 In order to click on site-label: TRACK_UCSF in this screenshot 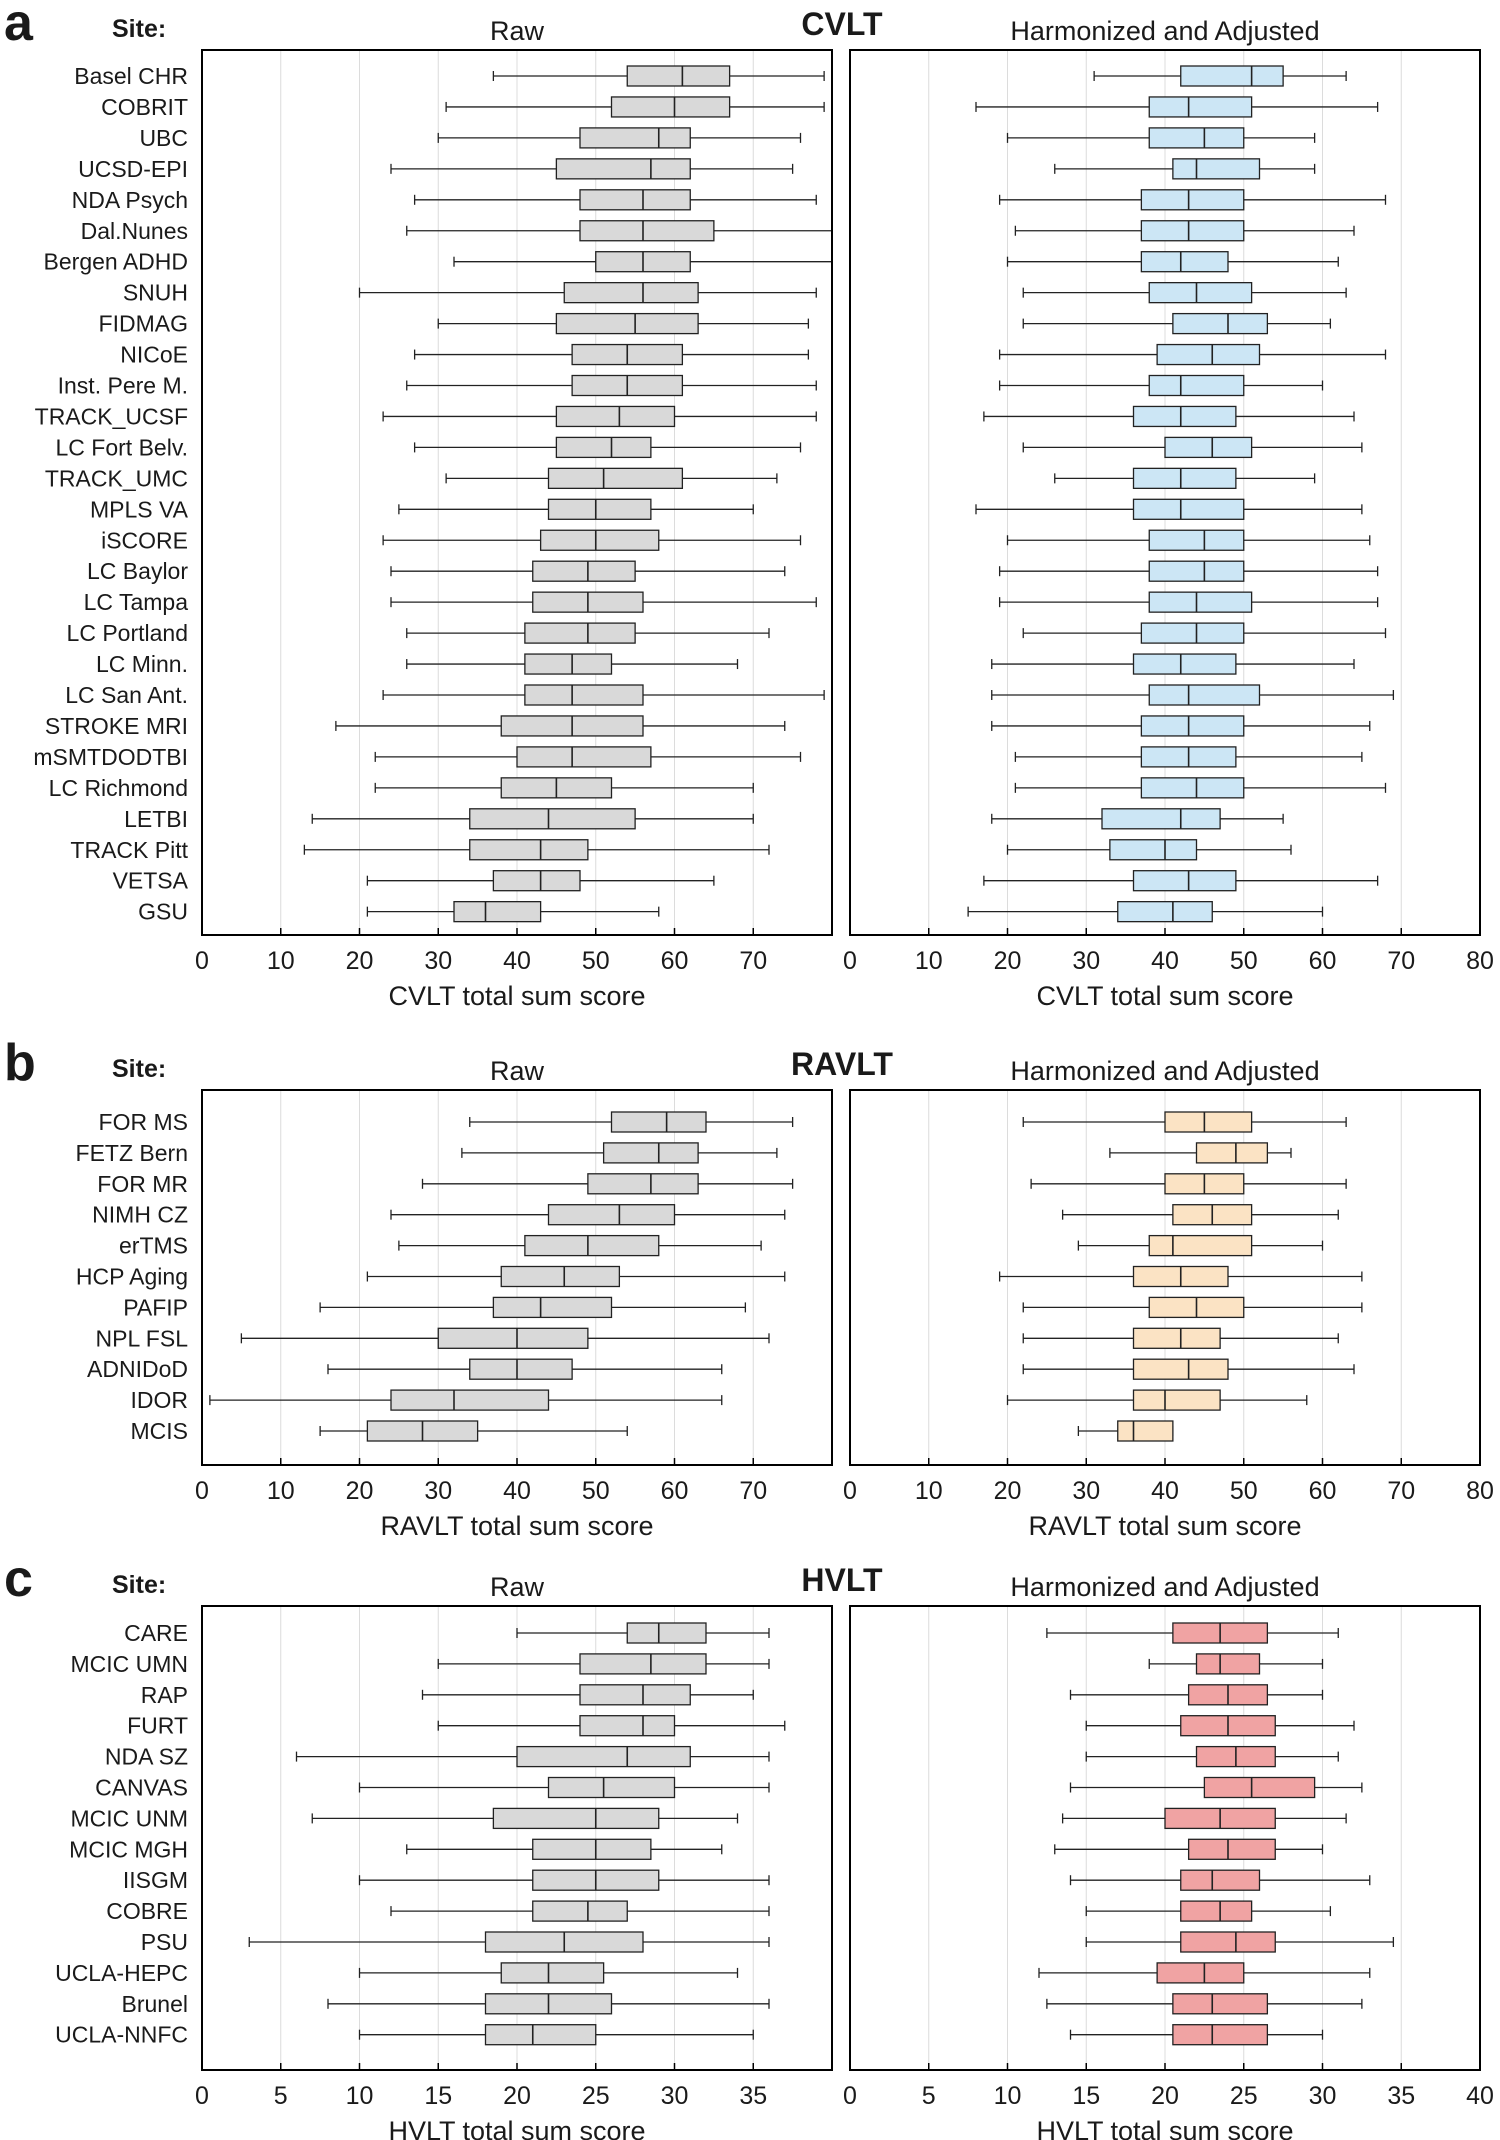, I will do `click(111, 416)`.